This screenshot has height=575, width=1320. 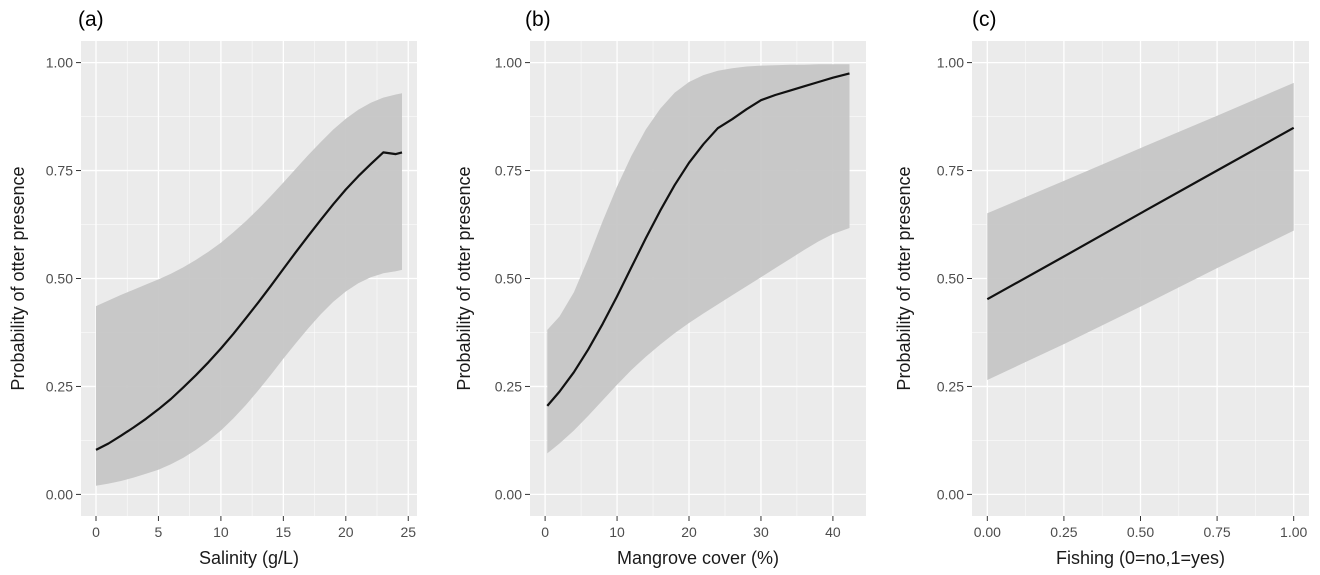 What do you see at coordinates (91, 19) in the screenshot?
I see `panel-label: (a)` at bounding box center [91, 19].